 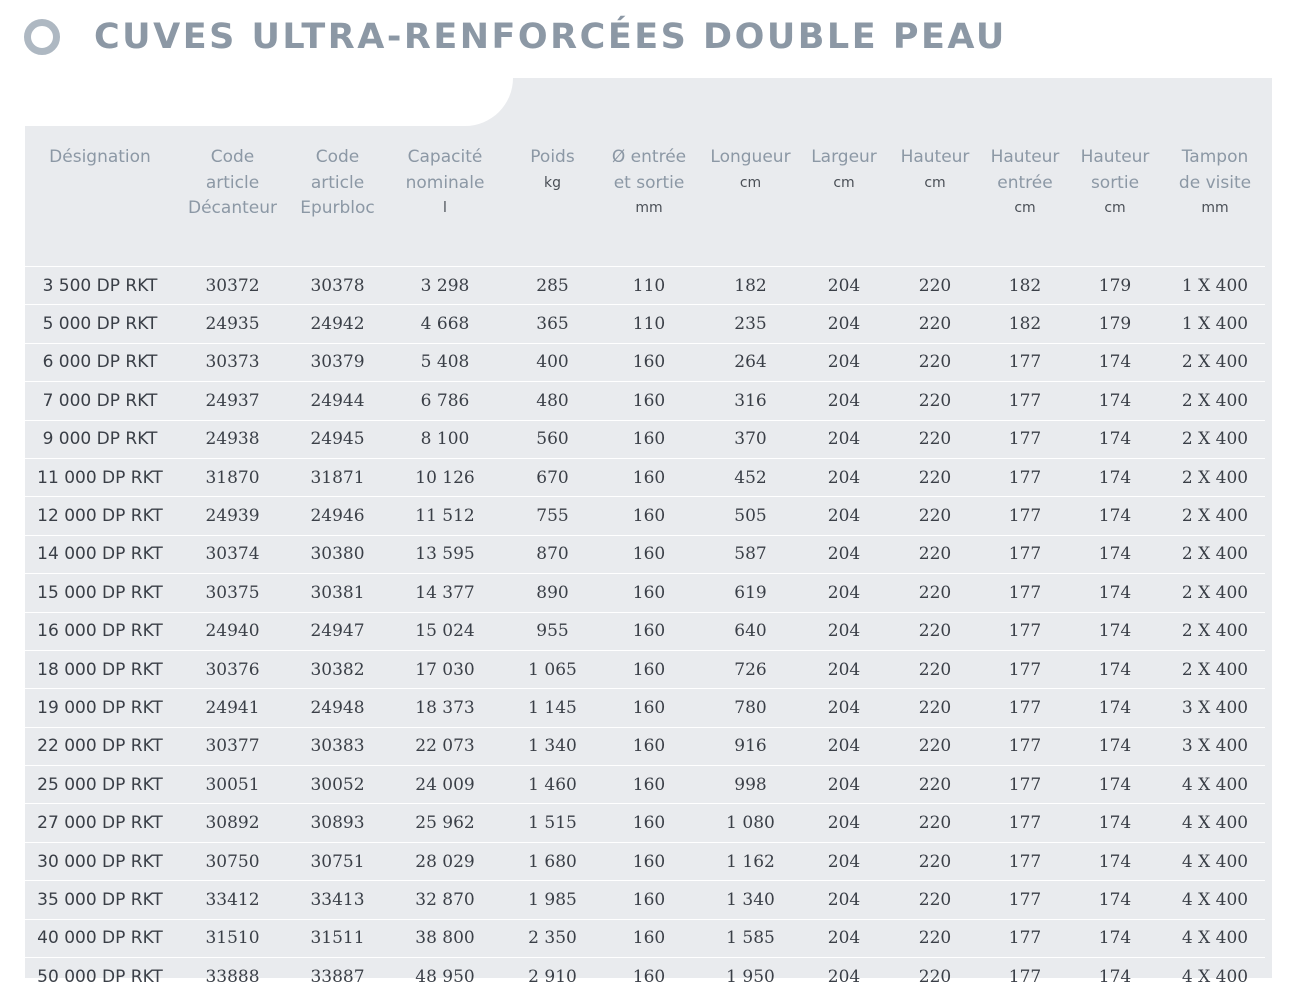 I want to click on table-cell: 285, so click(x=552, y=285).